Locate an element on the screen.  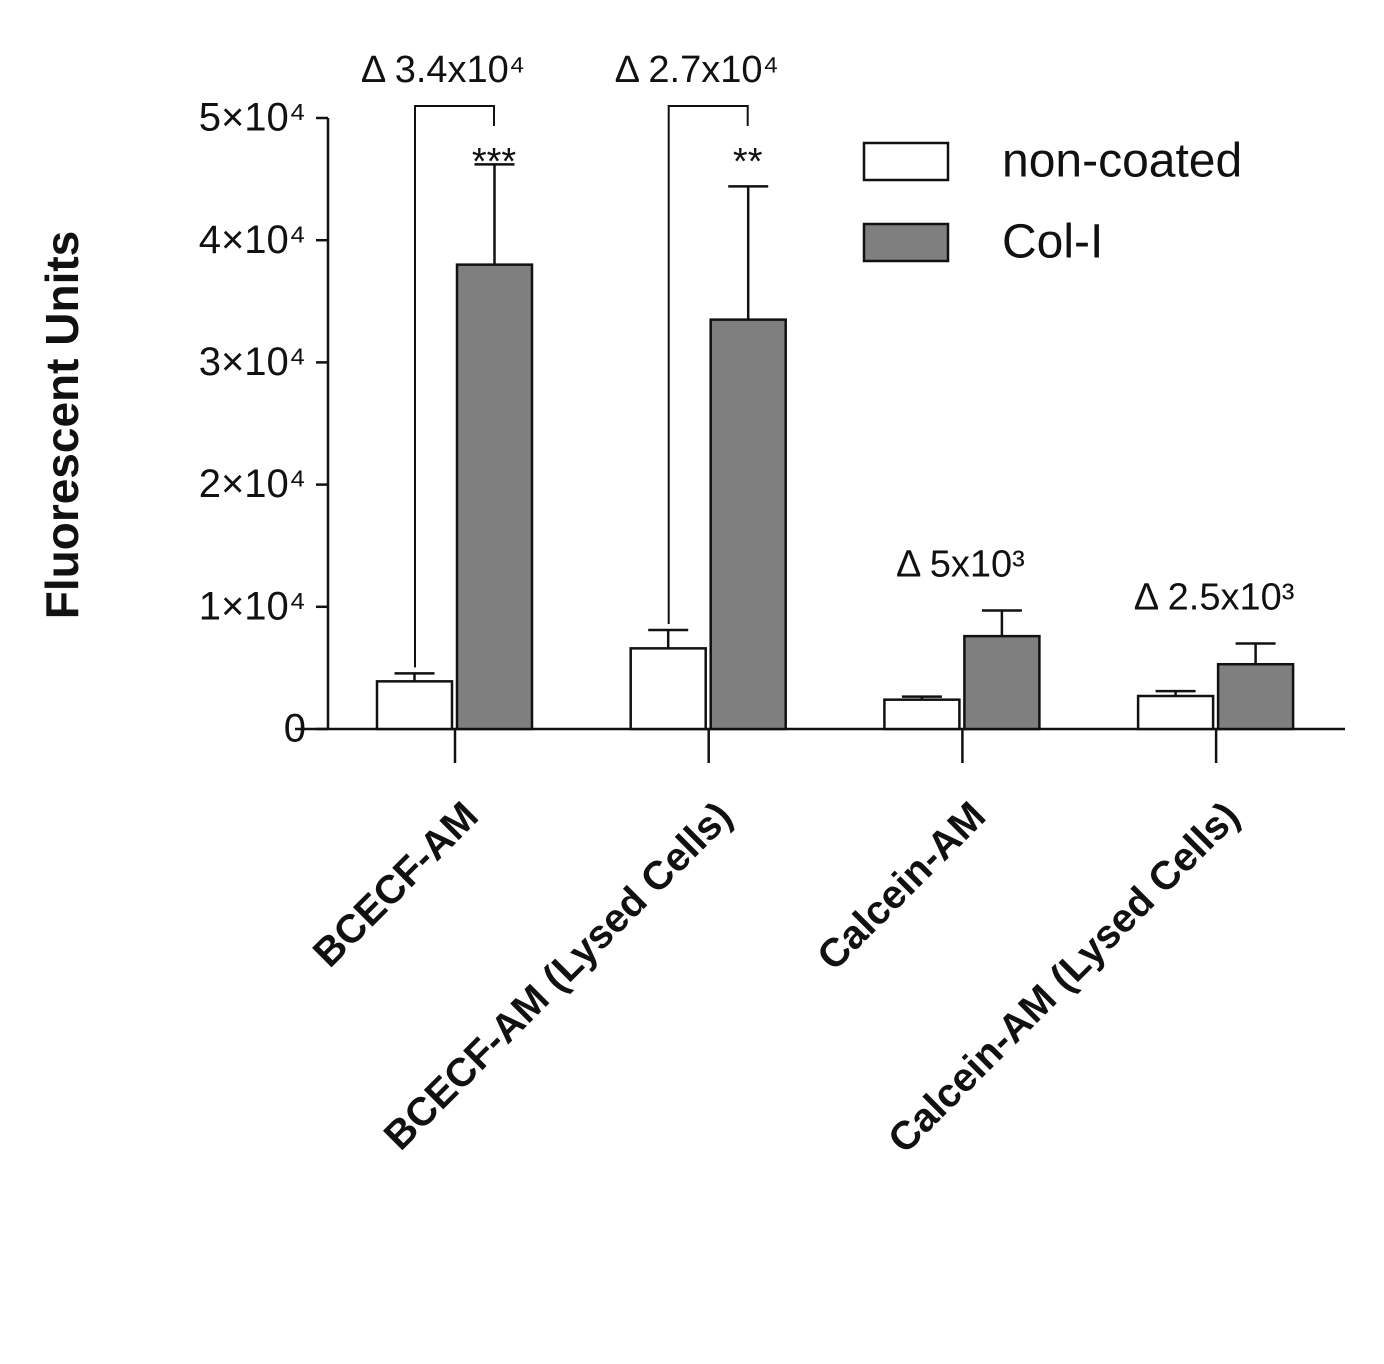
y-tick-label: 0 is located at coordinates (295, 729).